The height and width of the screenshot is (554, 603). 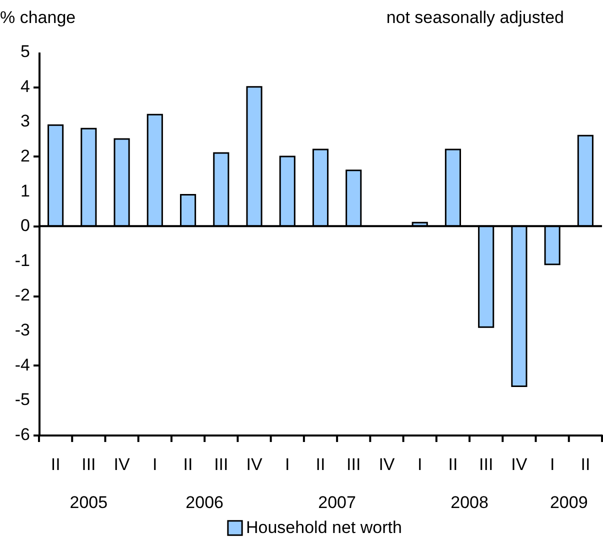 I want to click on y-tick-label: 0, so click(x=25, y=226).